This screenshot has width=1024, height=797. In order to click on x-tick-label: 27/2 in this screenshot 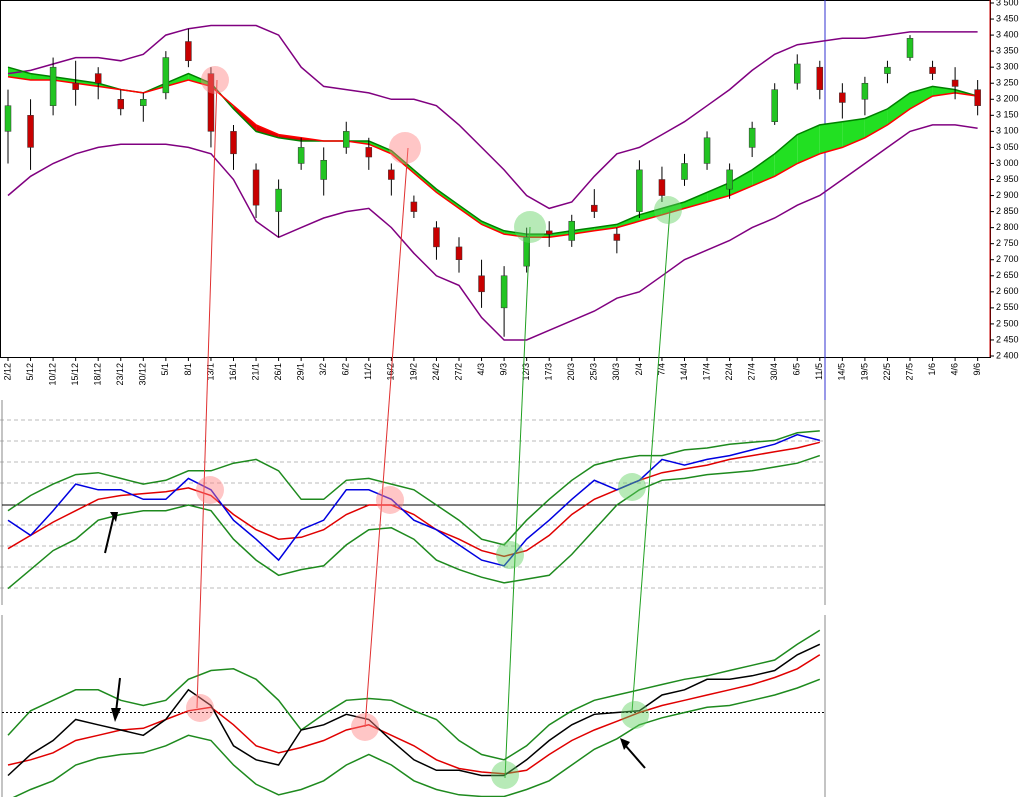, I will do `click(458, 372)`.